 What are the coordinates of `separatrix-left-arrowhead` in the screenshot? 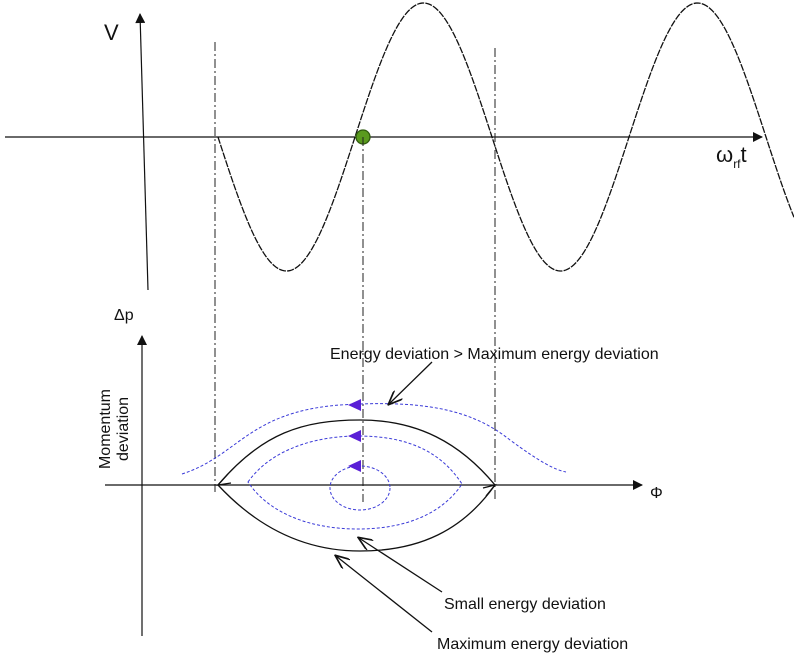 It's located at (224, 479).